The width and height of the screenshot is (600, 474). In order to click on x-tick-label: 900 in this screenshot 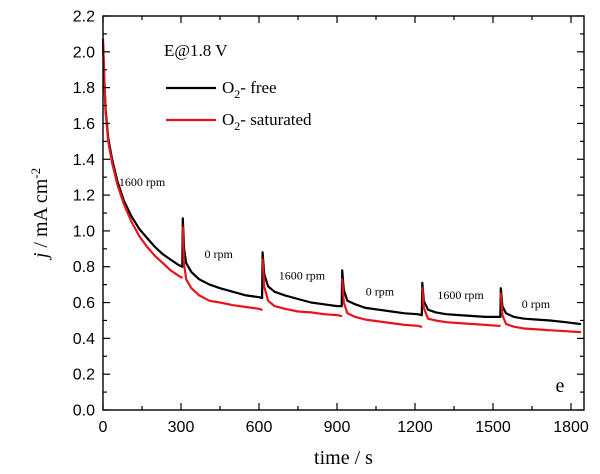, I will do `click(337, 427)`.